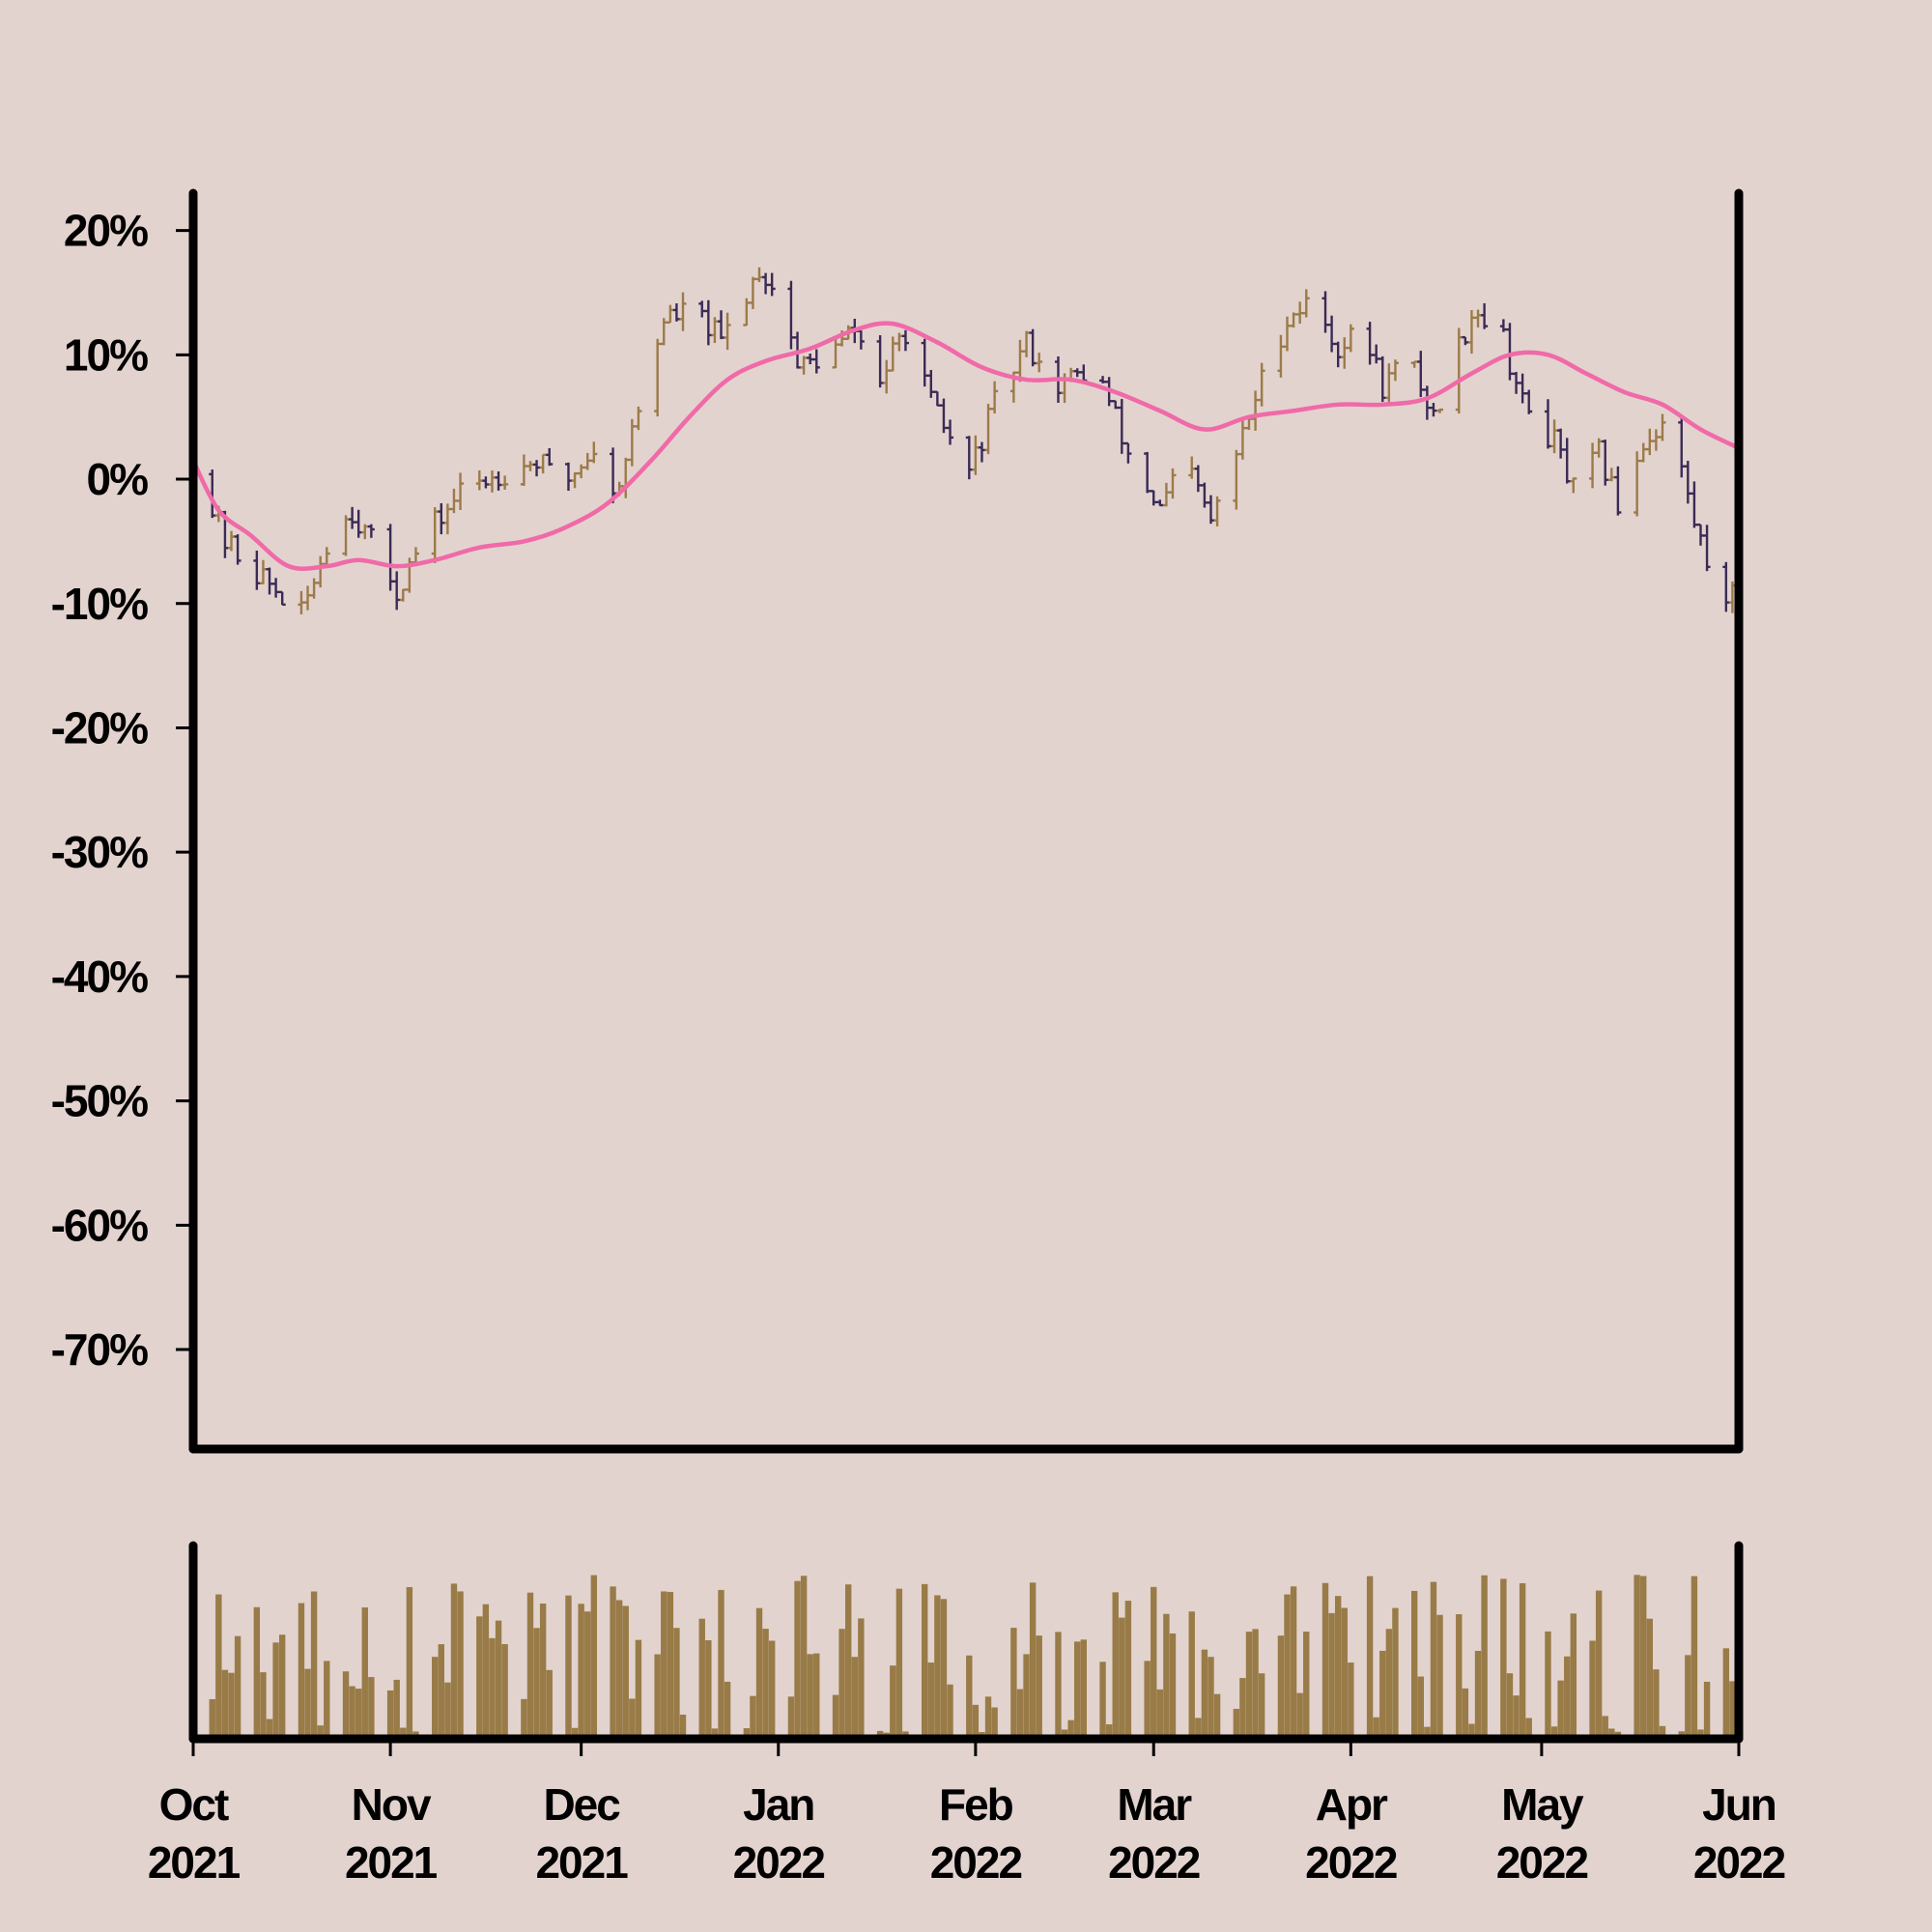 The width and height of the screenshot is (1932, 1932). What do you see at coordinates (965, 446) in the screenshot?
I see `moving-average-group` at bounding box center [965, 446].